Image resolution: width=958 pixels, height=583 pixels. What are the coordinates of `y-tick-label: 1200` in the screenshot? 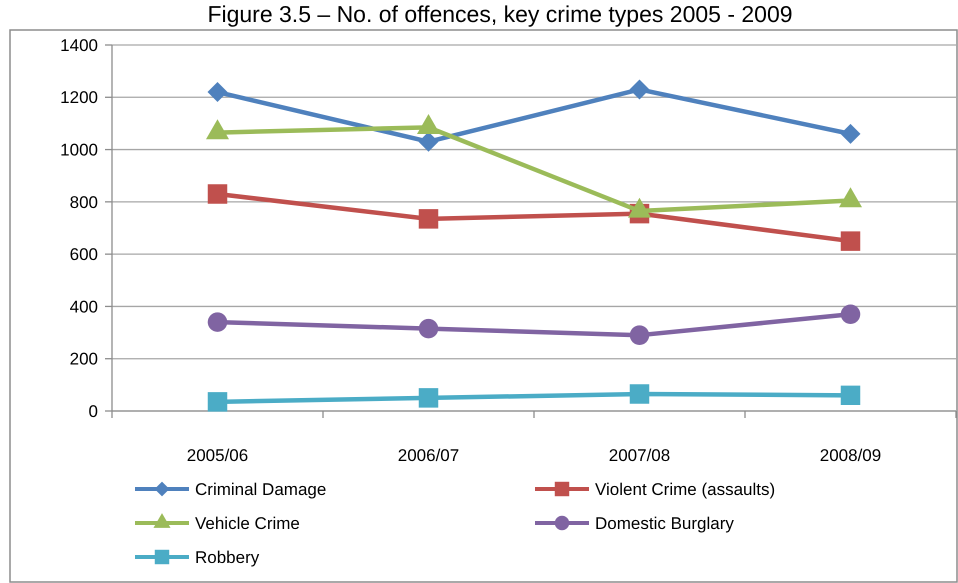 It's located at (79, 98).